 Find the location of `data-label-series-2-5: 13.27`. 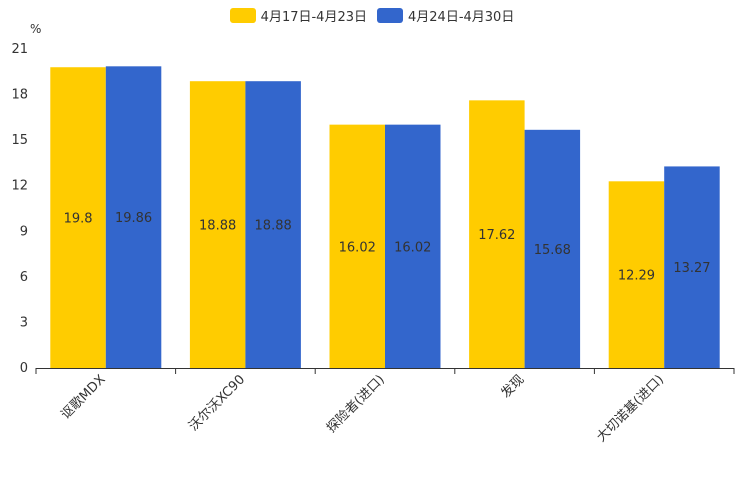

data-label-series-2-5: 13.27 is located at coordinates (691, 268).